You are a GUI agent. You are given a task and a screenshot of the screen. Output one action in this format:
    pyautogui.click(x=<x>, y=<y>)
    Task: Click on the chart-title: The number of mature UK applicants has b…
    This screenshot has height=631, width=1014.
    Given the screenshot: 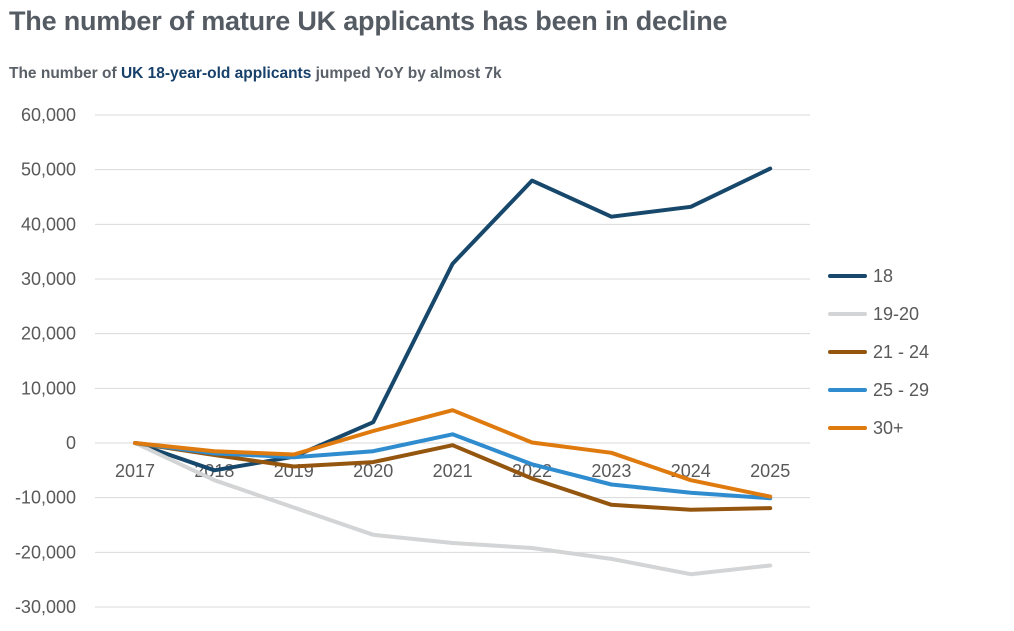 What is the action you would take?
    pyautogui.click(x=368, y=21)
    